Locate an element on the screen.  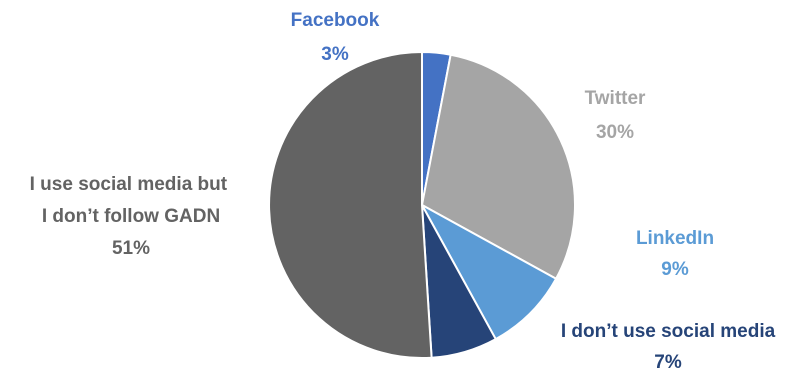
label-no-follow-value: 51% is located at coordinates (131, 248).